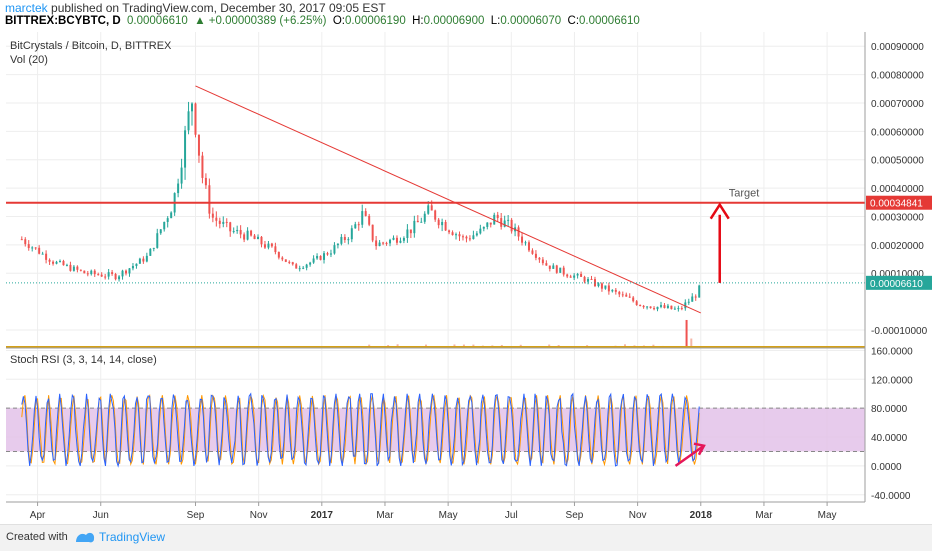 The height and width of the screenshot is (551, 932). I want to click on low-label: L:, so click(496, 21).